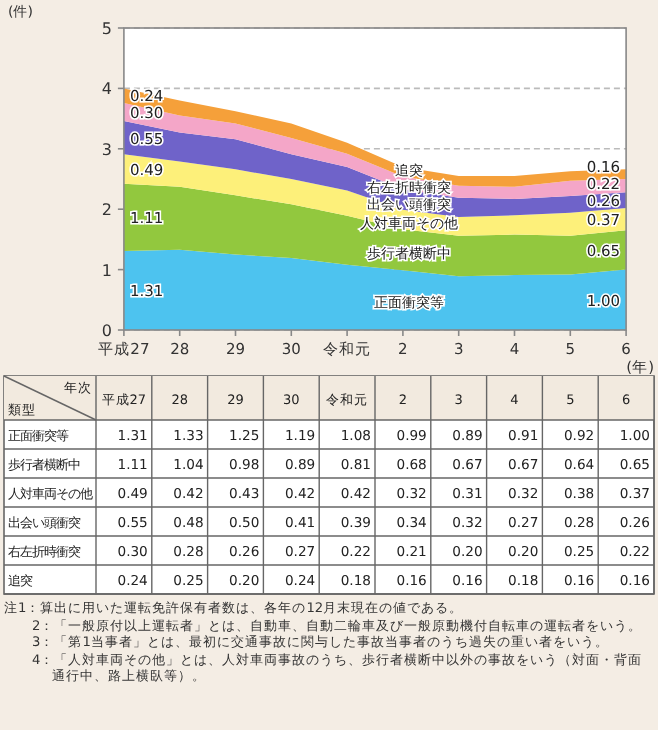  I want to click on y-tick-label: 5, so click(106, 29).